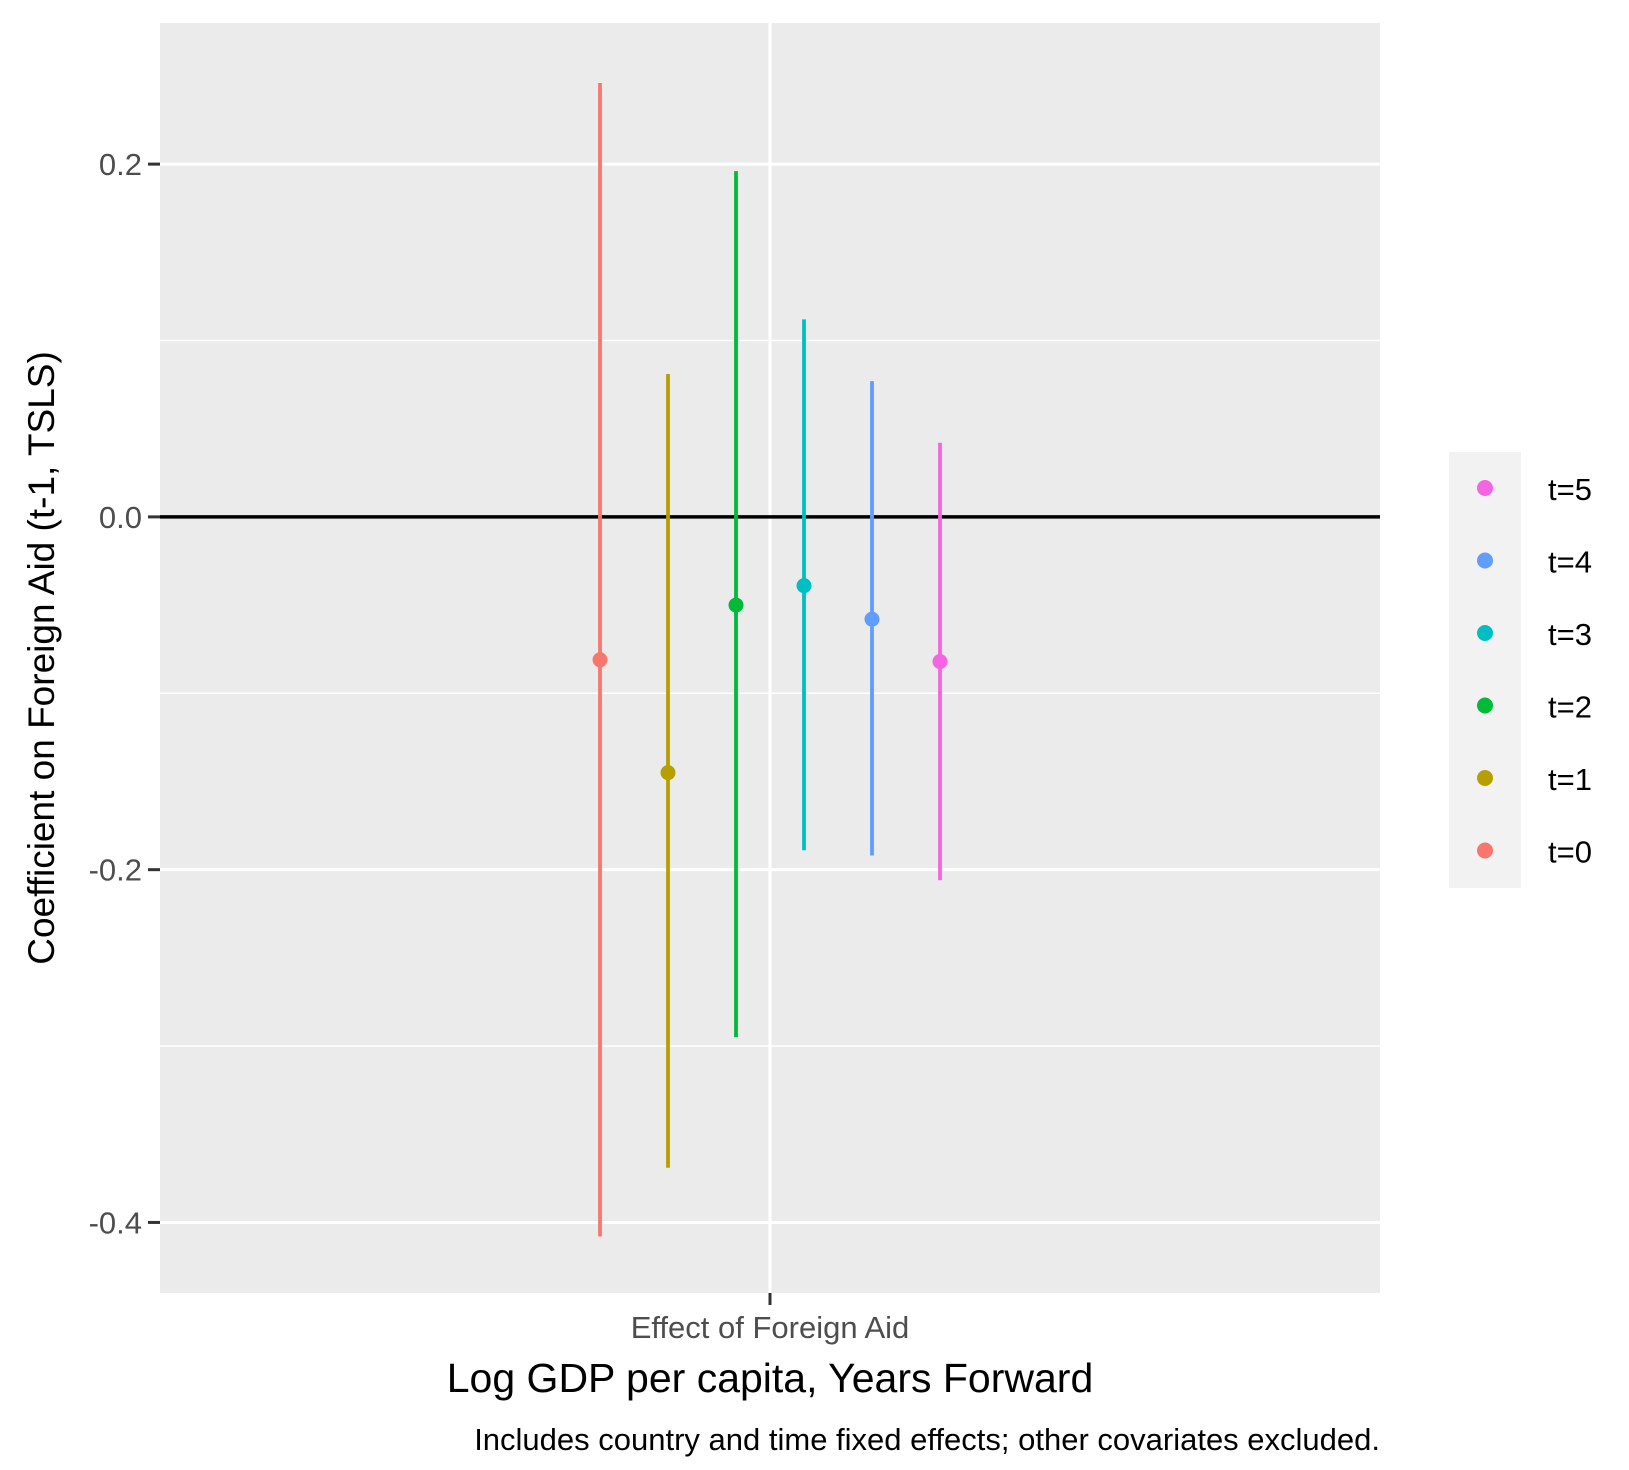 This screenshot has height=1470, width=1629. Describe the element at coordinates (1570, 489) in the screenshot. I see `legend-label: t=5` at that location.